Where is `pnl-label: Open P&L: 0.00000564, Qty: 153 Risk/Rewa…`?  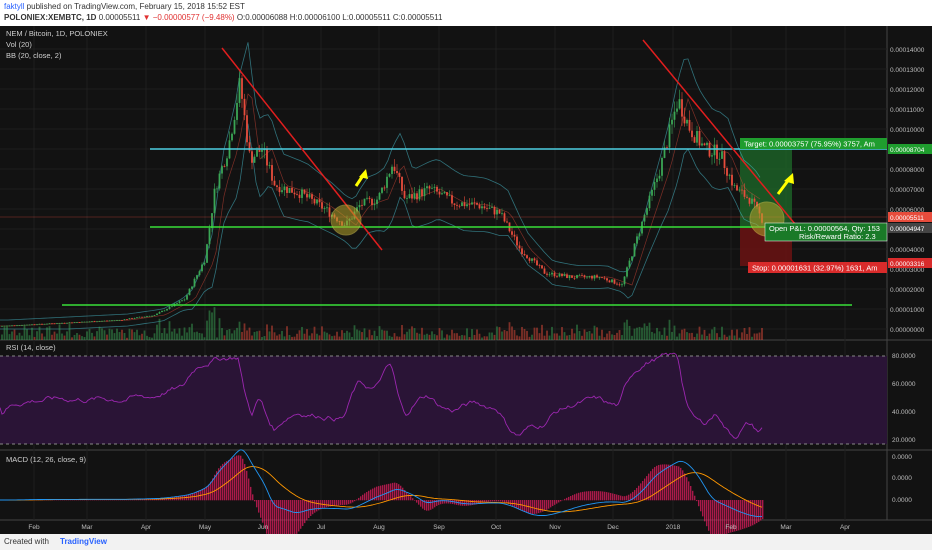
pnl-label: Open P&L: 0.00000564, Qty: 153 Risk/Rewa… is located at coordinates (826, 232).